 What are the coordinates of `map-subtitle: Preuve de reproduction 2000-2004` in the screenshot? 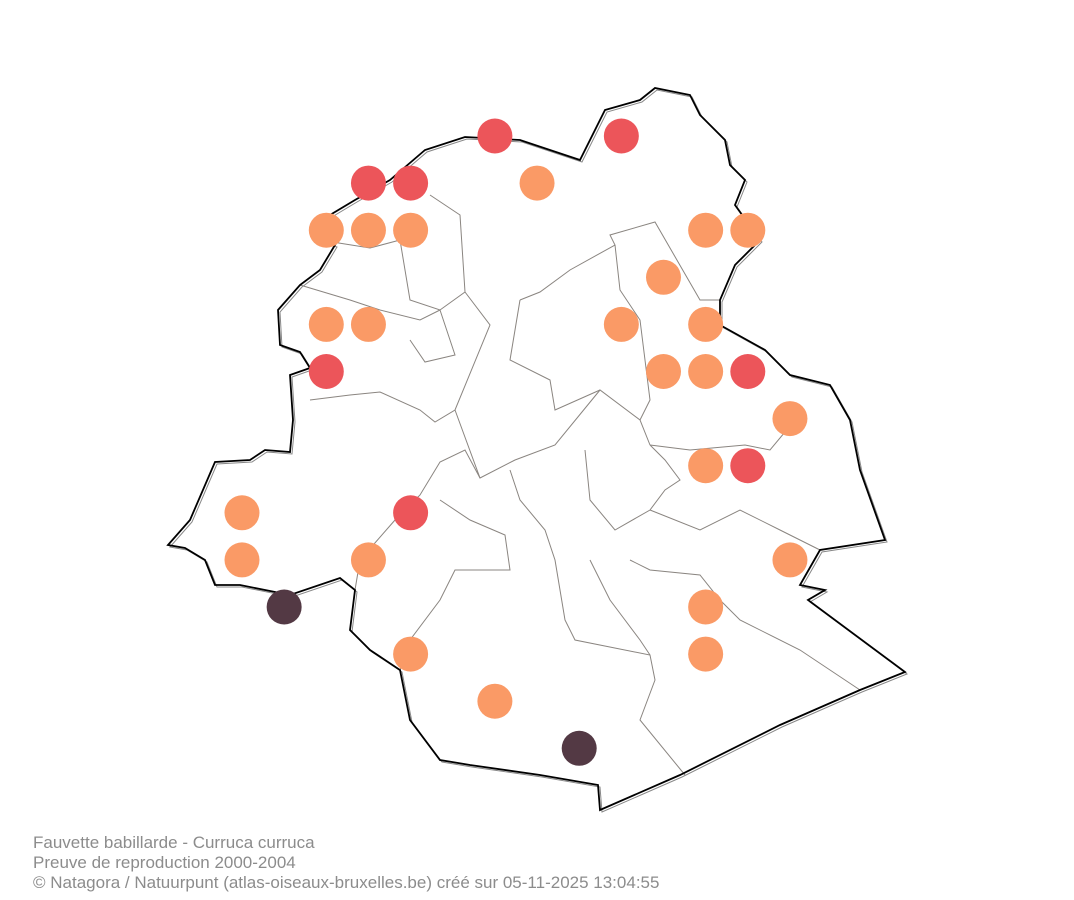 It's located at (164, 862).